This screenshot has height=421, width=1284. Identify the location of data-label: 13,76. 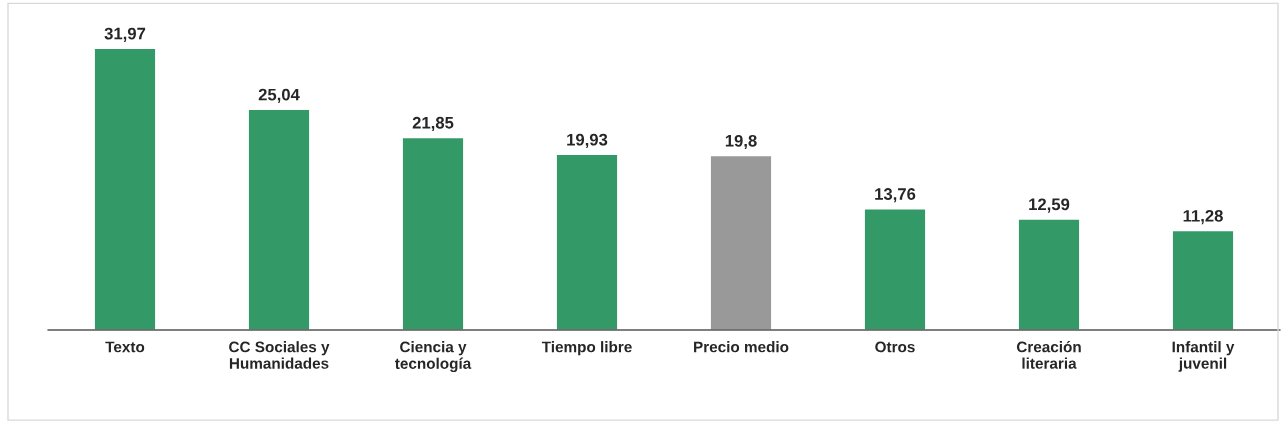
(895, 195).